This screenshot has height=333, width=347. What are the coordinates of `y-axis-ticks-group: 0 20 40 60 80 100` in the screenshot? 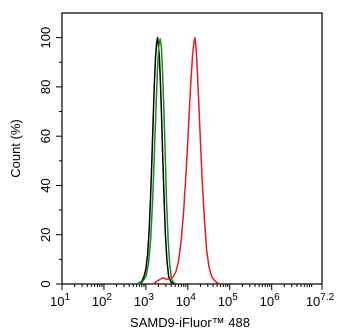 It's located at (50, 157).